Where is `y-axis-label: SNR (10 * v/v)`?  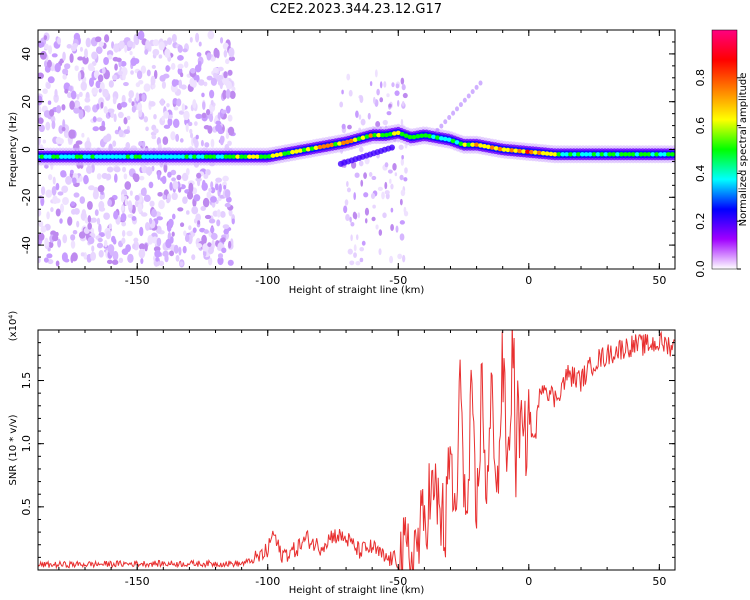
y-axis-label: SNR (10 * v/v) is located at coordinates (13, 449).